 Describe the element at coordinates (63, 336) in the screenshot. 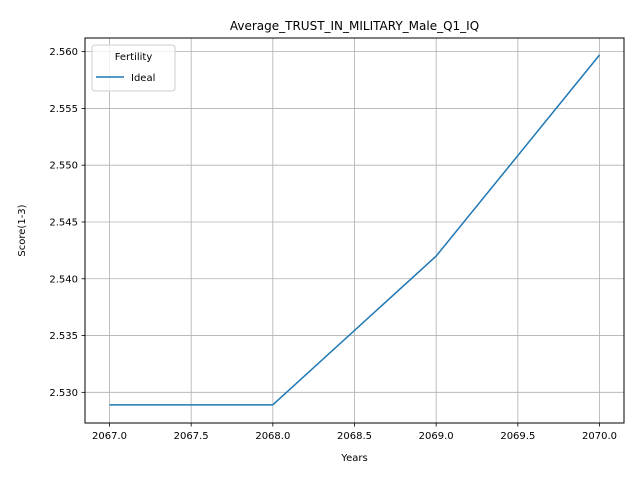

I see `y-tick-label: 2.535` at that location.